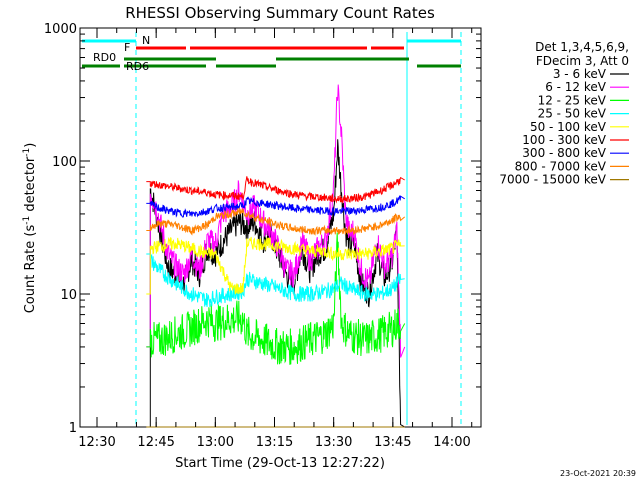 The image size is (640, 484). Describe the element at coordinates (68, 295) in the screenshot. I see `y-tick-label: 10` at that location.